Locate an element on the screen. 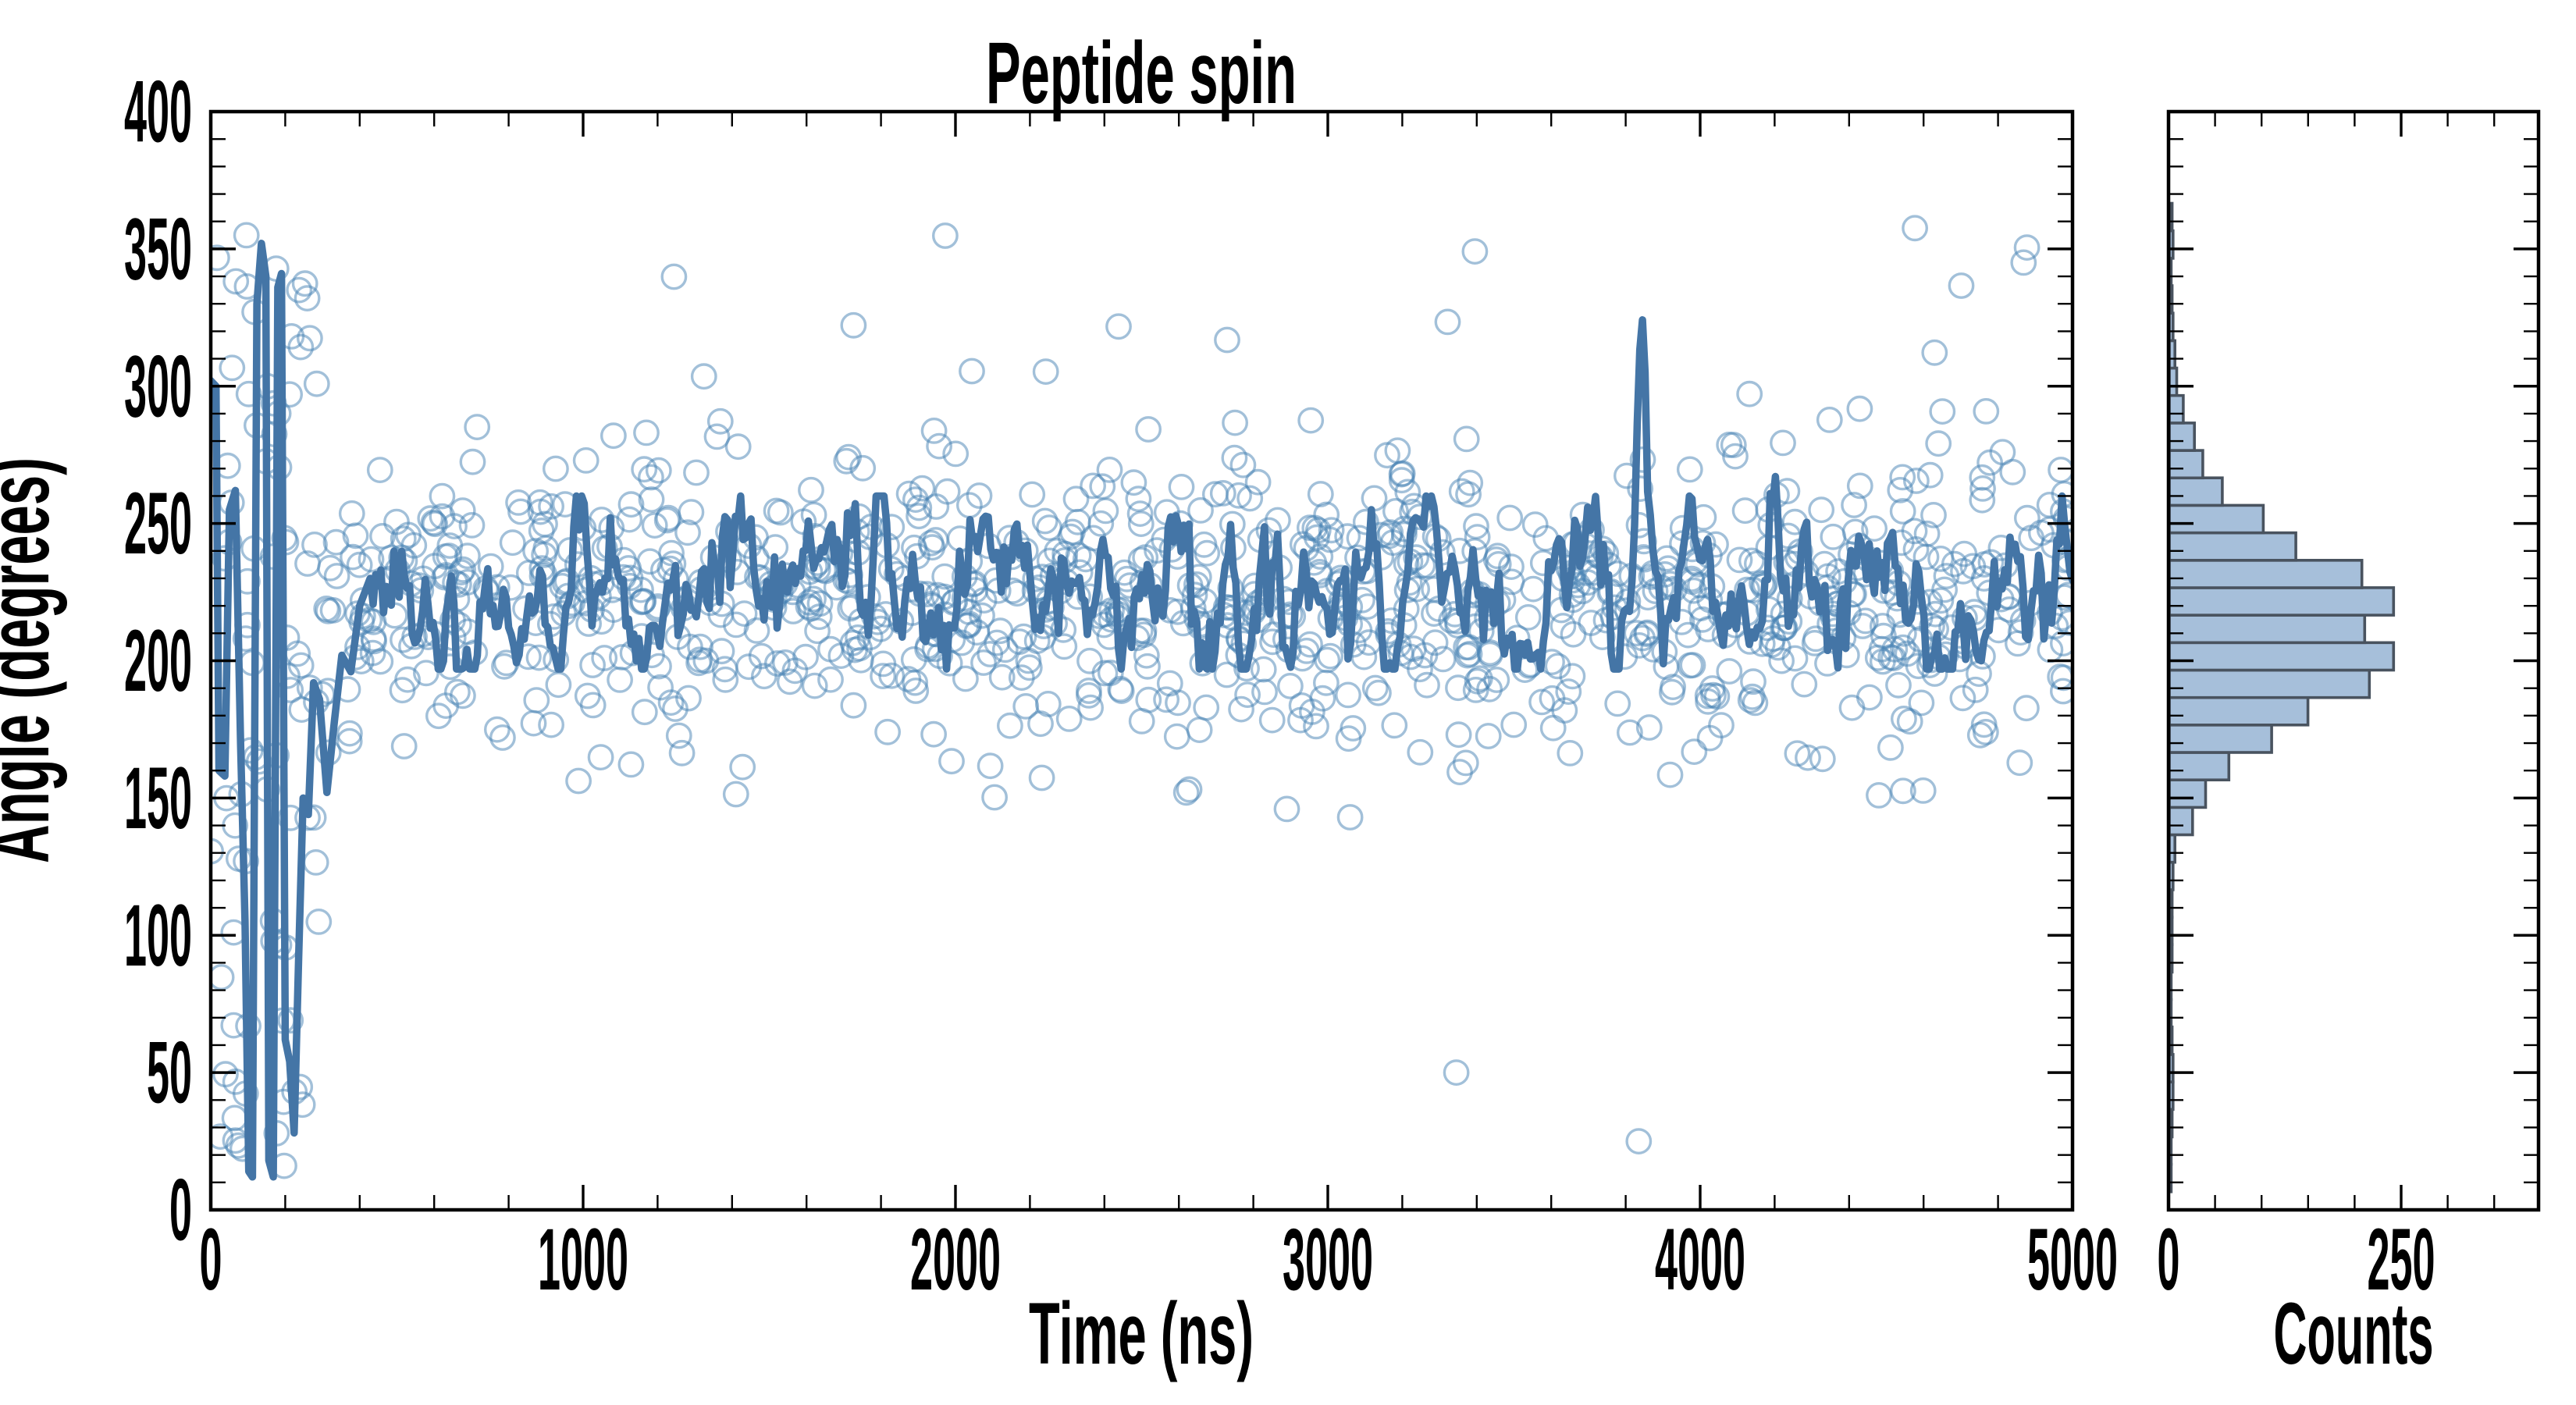  y-tick-label: 0 is located at coordinates (180, 1210).